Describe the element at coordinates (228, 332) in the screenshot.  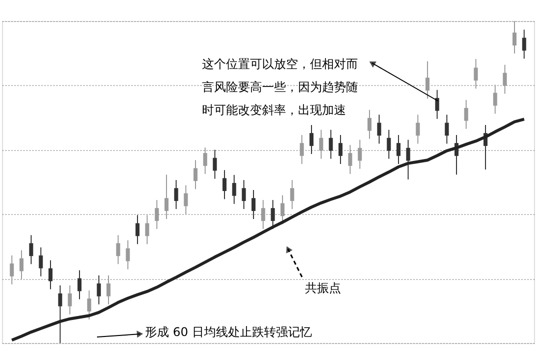
I see `annotation: 形成 60 日均线处止跌转强记忆` at that location.